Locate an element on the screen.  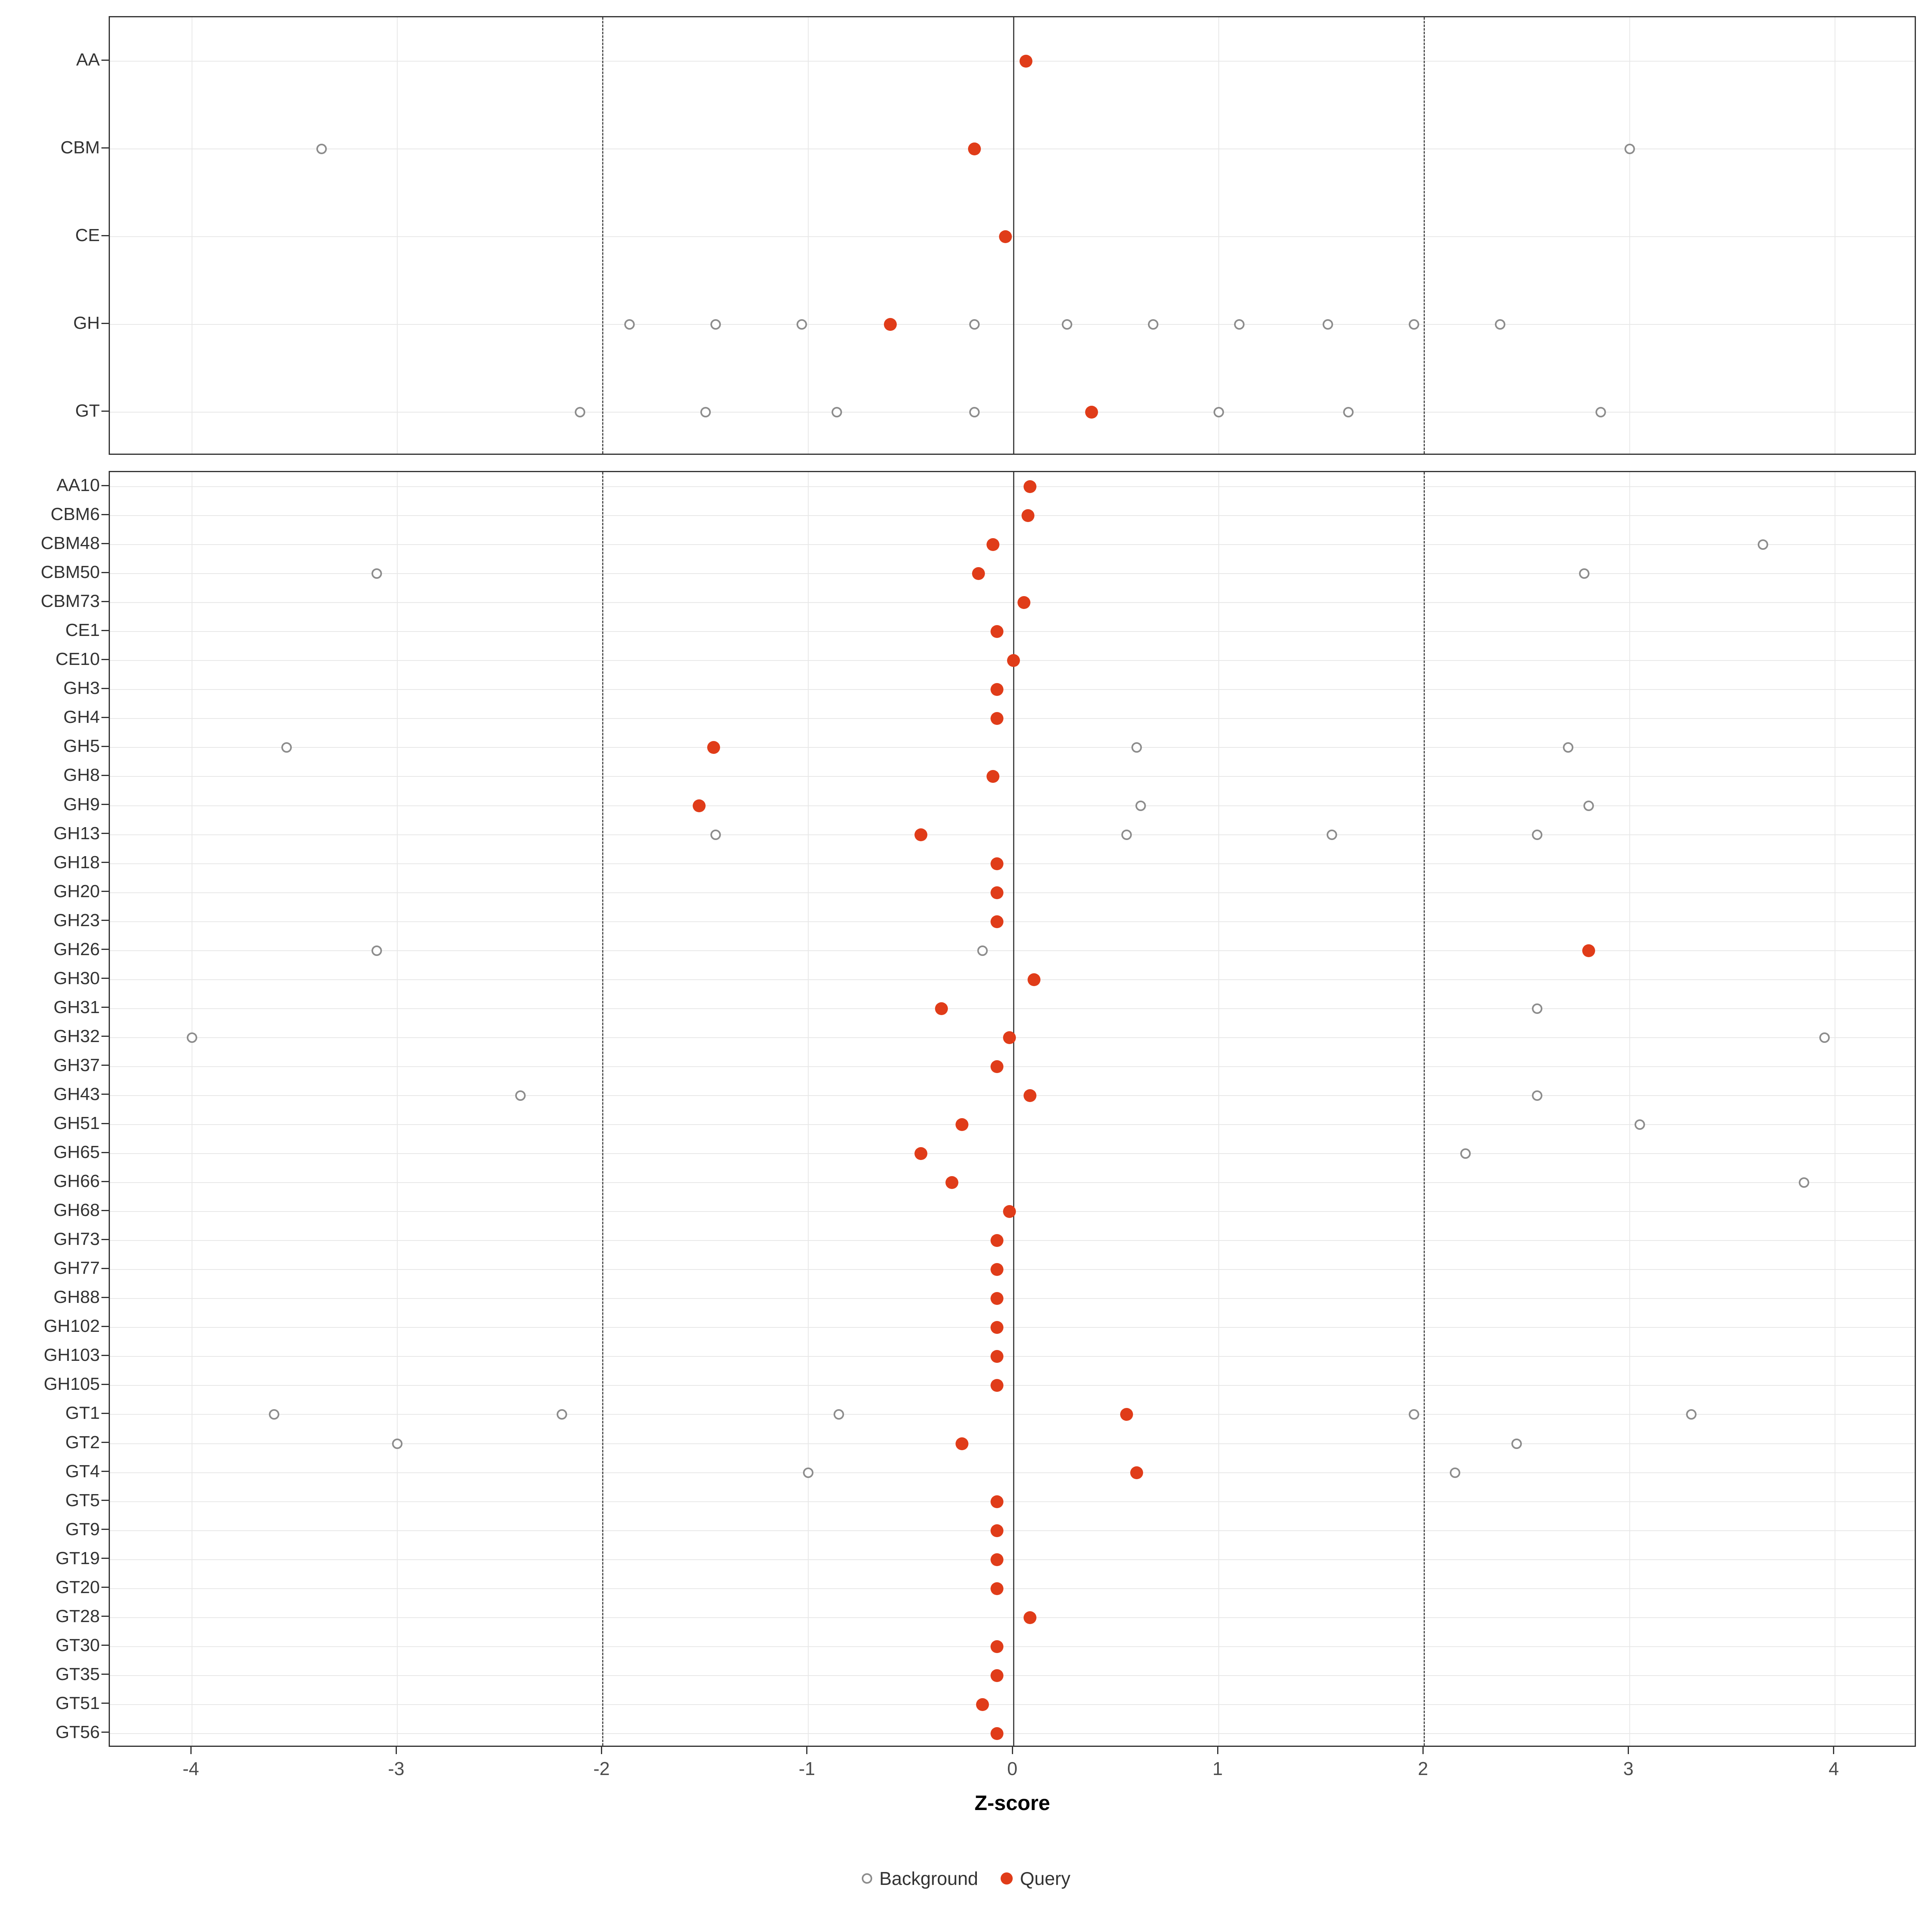
y-axis-label: GT9 is located at coordinates (82, 1529).